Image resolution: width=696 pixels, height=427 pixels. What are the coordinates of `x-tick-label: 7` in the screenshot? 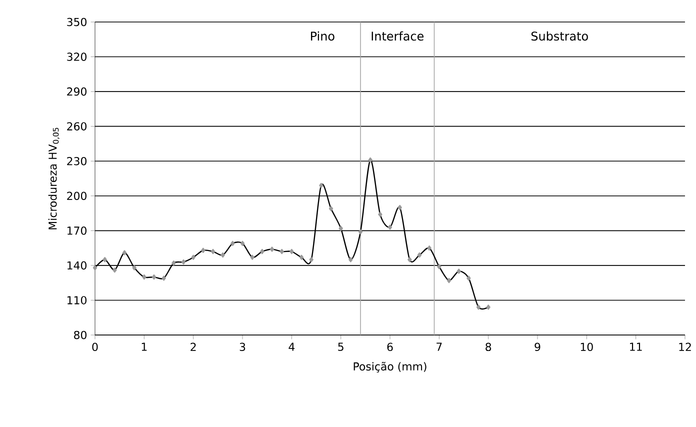 It's located at (439, 346).